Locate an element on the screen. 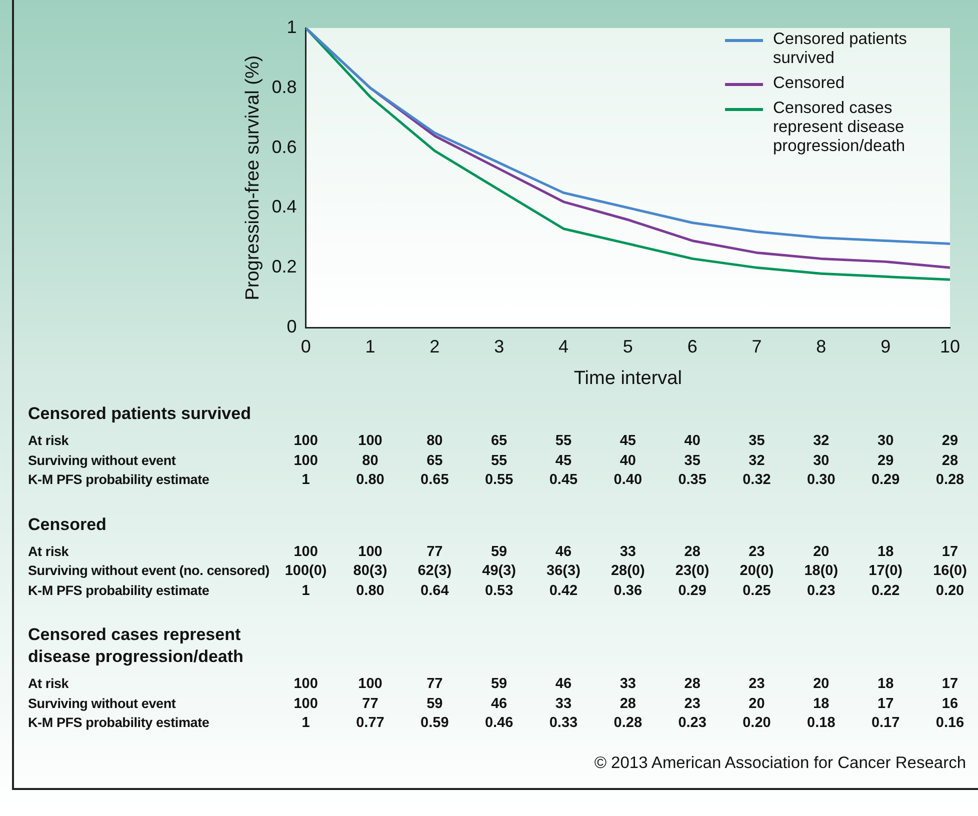 The width and height of the screenshot is (978, 816). x-axis-title: Time interval is located at coordinates (628, 378).